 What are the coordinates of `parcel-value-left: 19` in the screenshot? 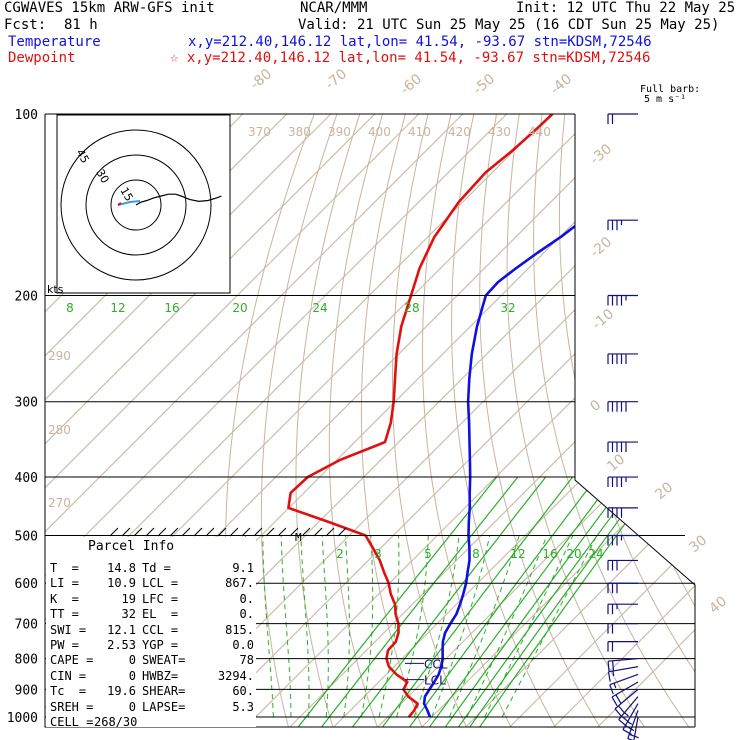 It's located at (128, 598).